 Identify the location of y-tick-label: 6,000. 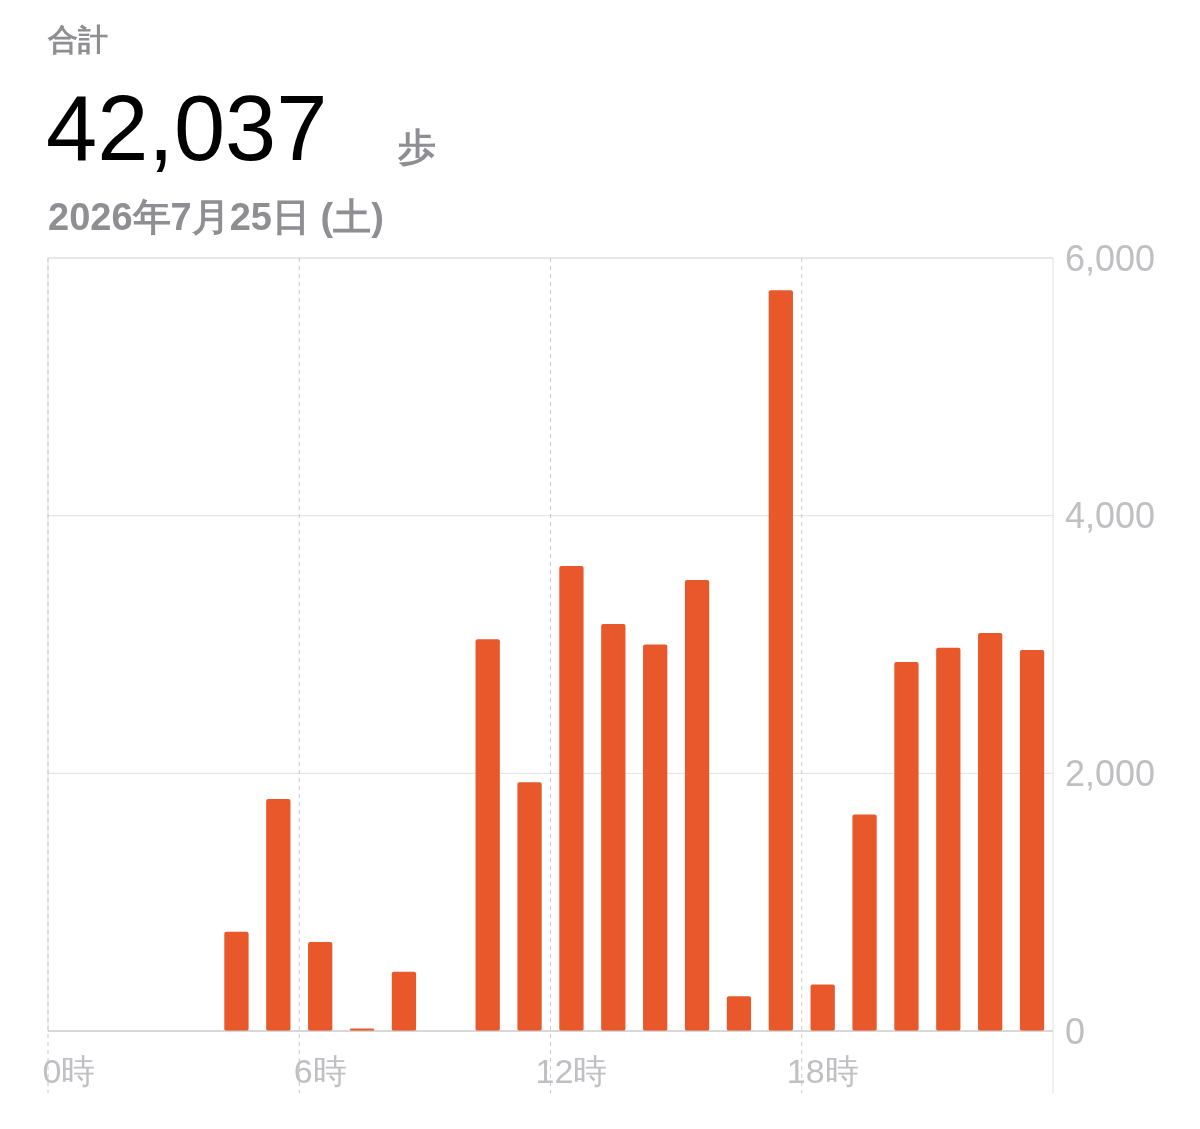
(1110, 258).